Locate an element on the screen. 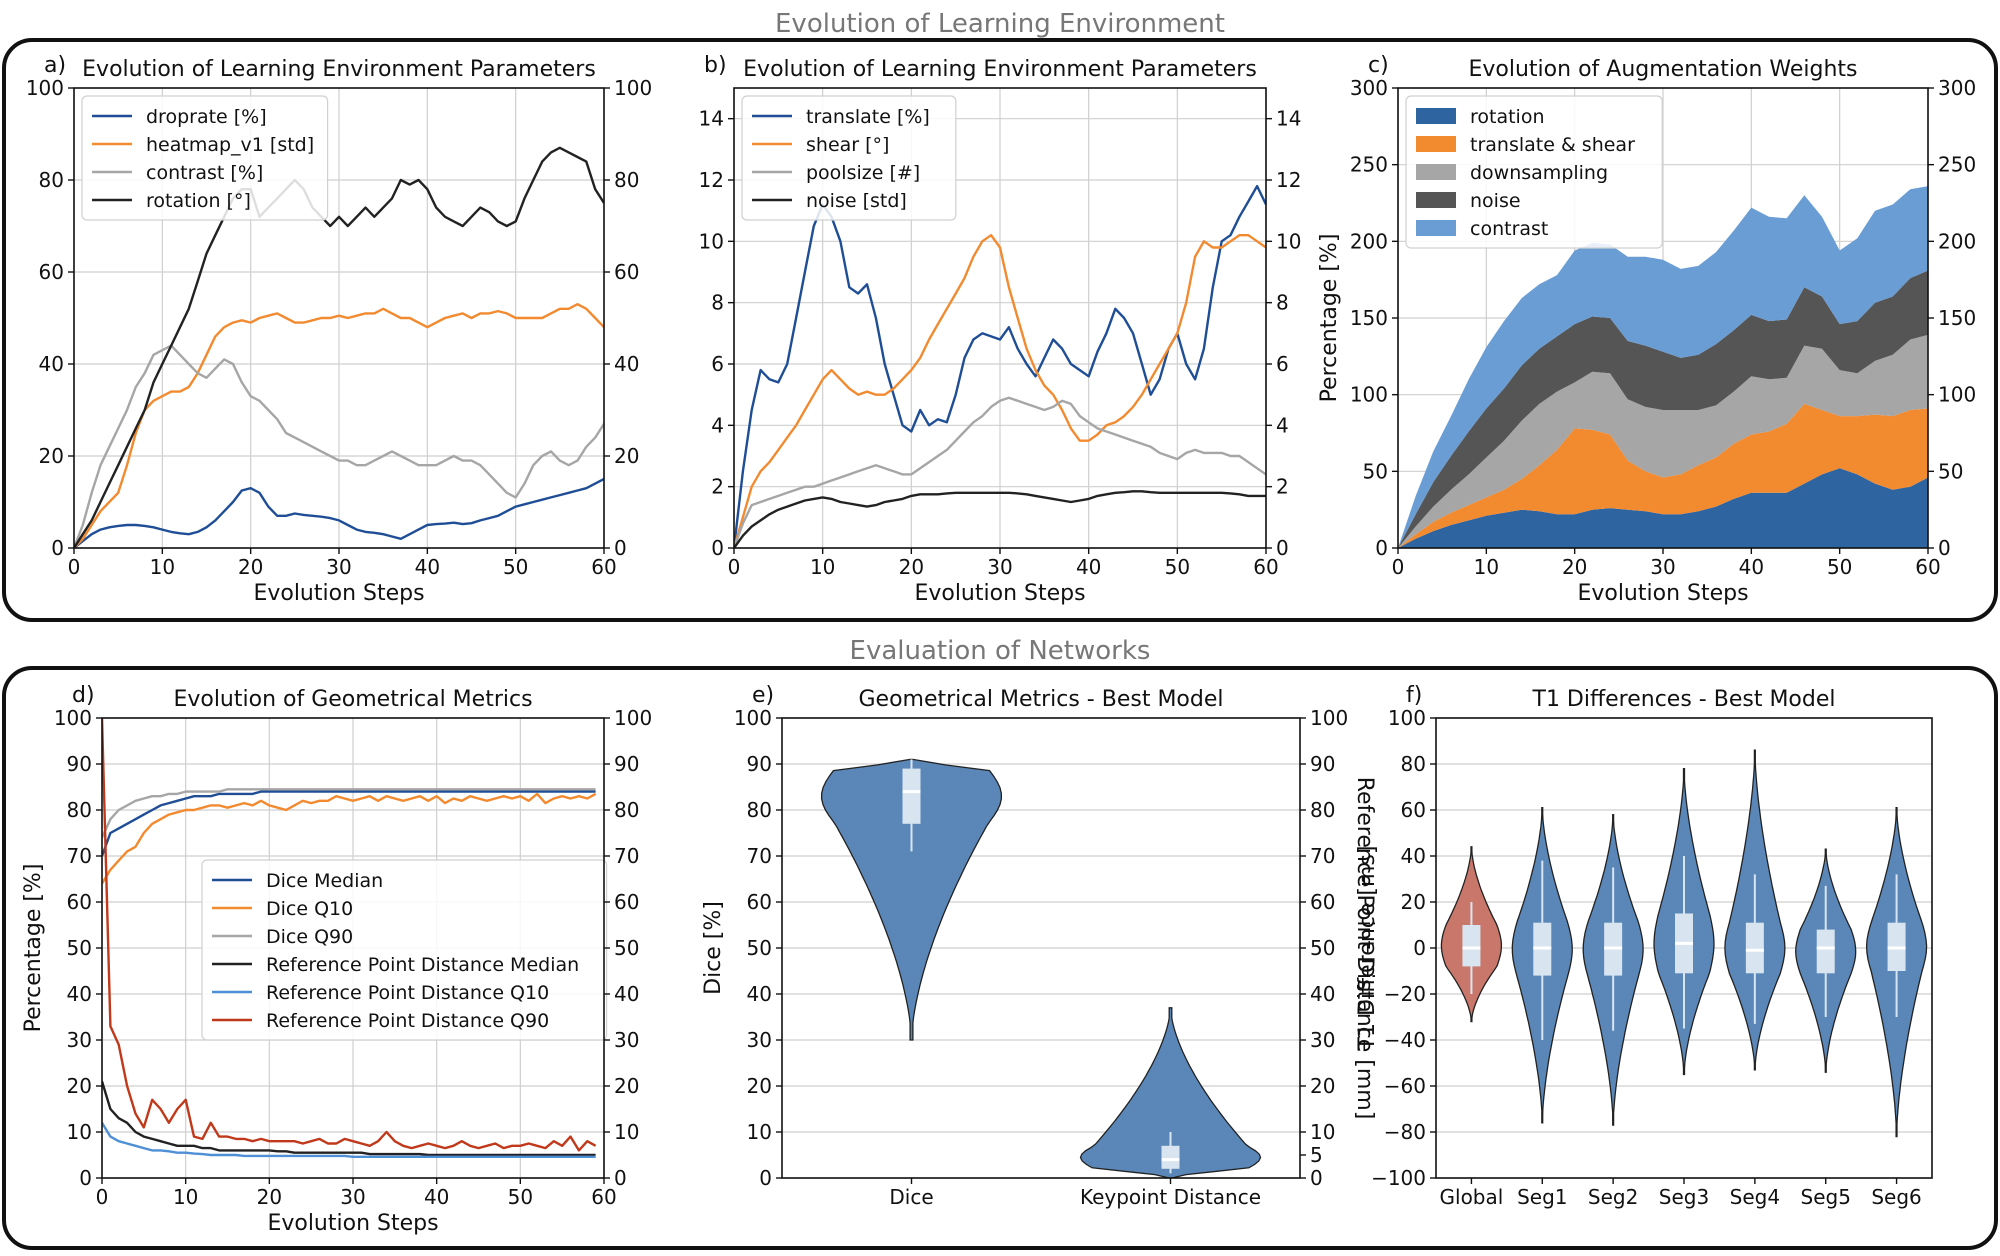 This screenshot has width=2000, height=1256. stacked-area is located at coordinates (1663, 475).